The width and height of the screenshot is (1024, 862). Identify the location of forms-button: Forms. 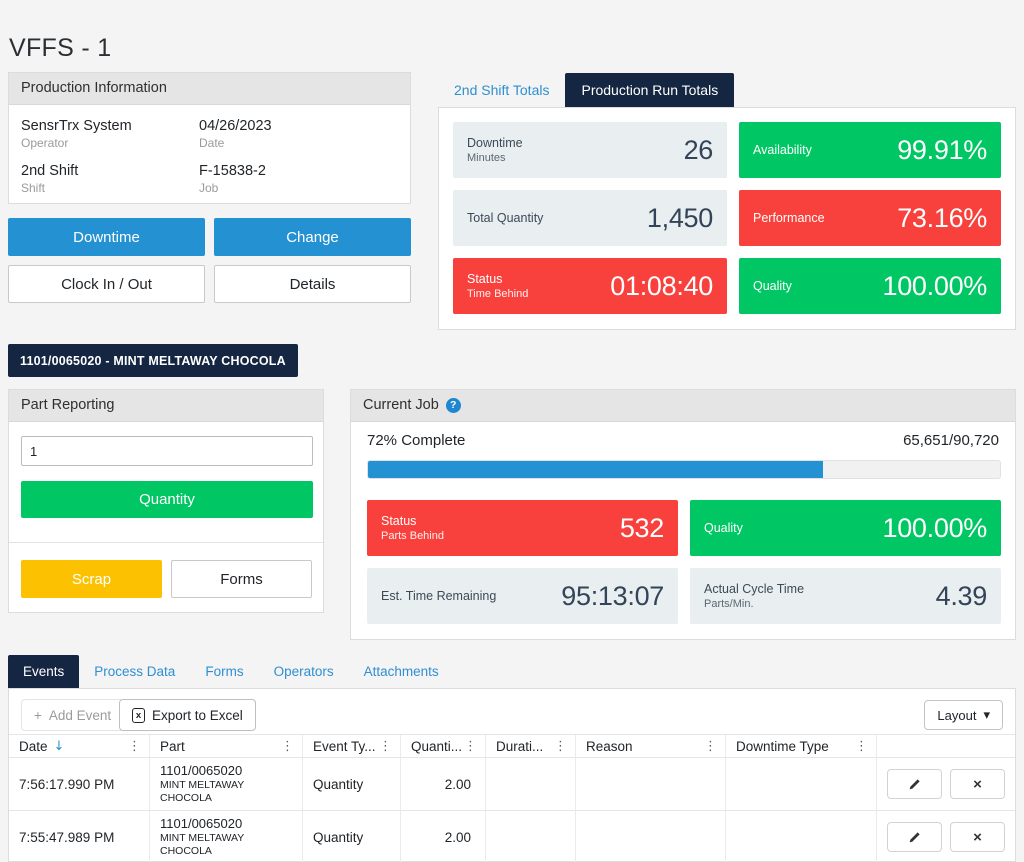
(241, 579).